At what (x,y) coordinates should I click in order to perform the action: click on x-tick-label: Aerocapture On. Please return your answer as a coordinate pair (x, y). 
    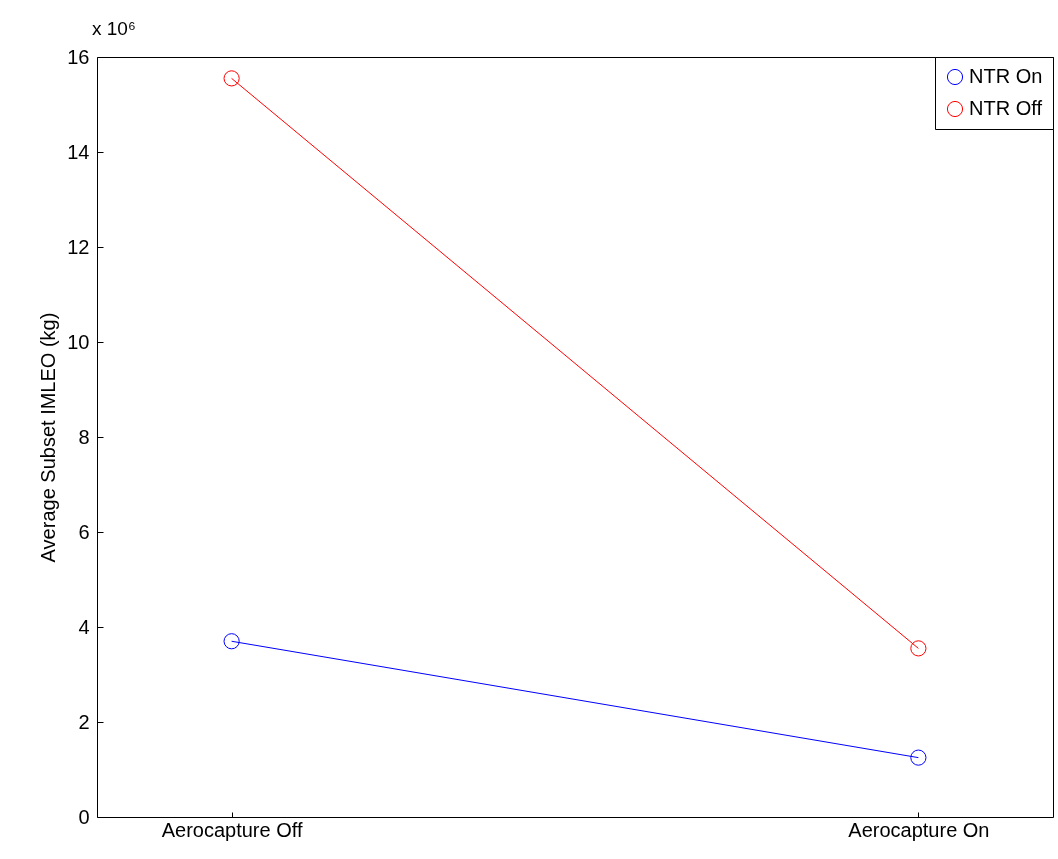
    Looking at the image, I should click on (919, 829).